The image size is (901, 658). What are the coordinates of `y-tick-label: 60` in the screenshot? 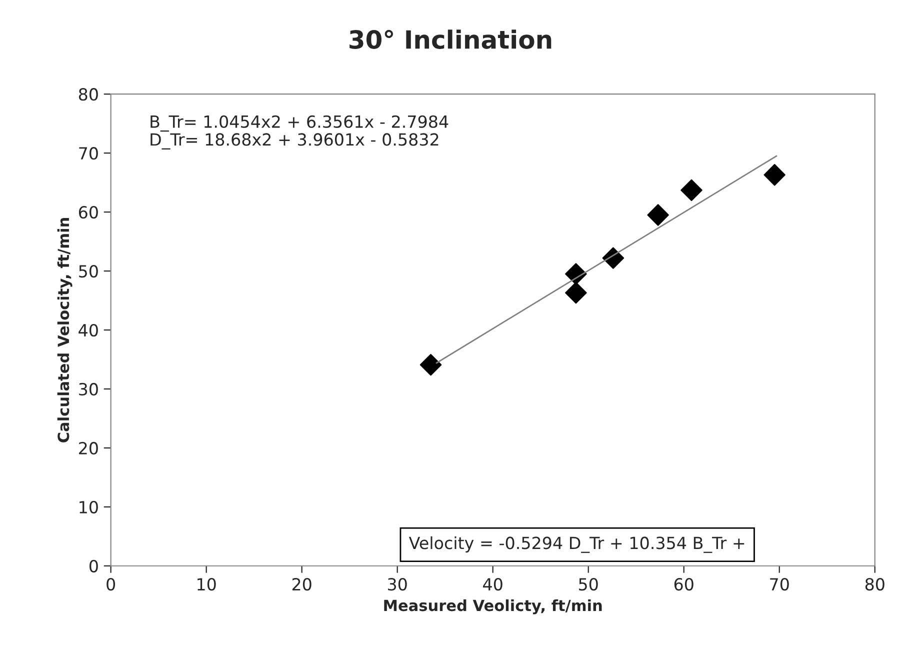 It's located at (88, 212).